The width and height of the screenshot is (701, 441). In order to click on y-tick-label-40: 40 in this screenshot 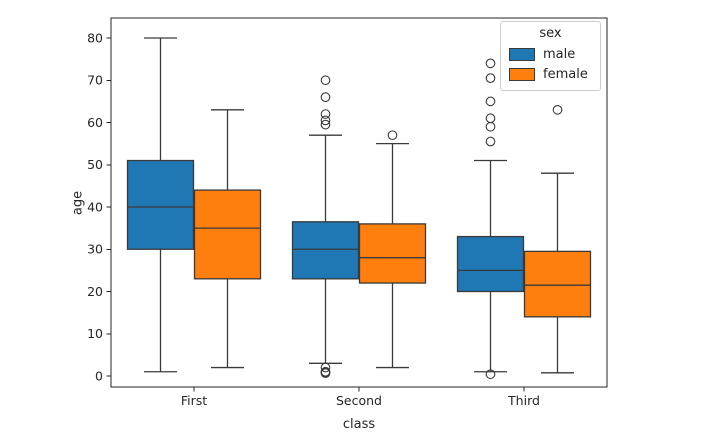, I will do `click(95, 206)`.